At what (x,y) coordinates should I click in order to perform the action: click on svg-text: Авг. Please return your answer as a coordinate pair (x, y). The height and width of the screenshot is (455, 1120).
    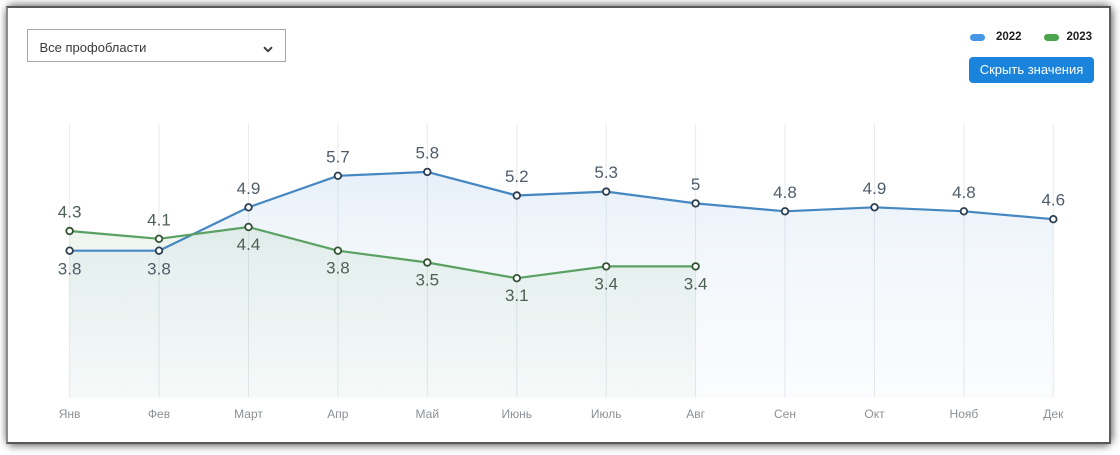
    Looking at the image, I should click on (695, 414).